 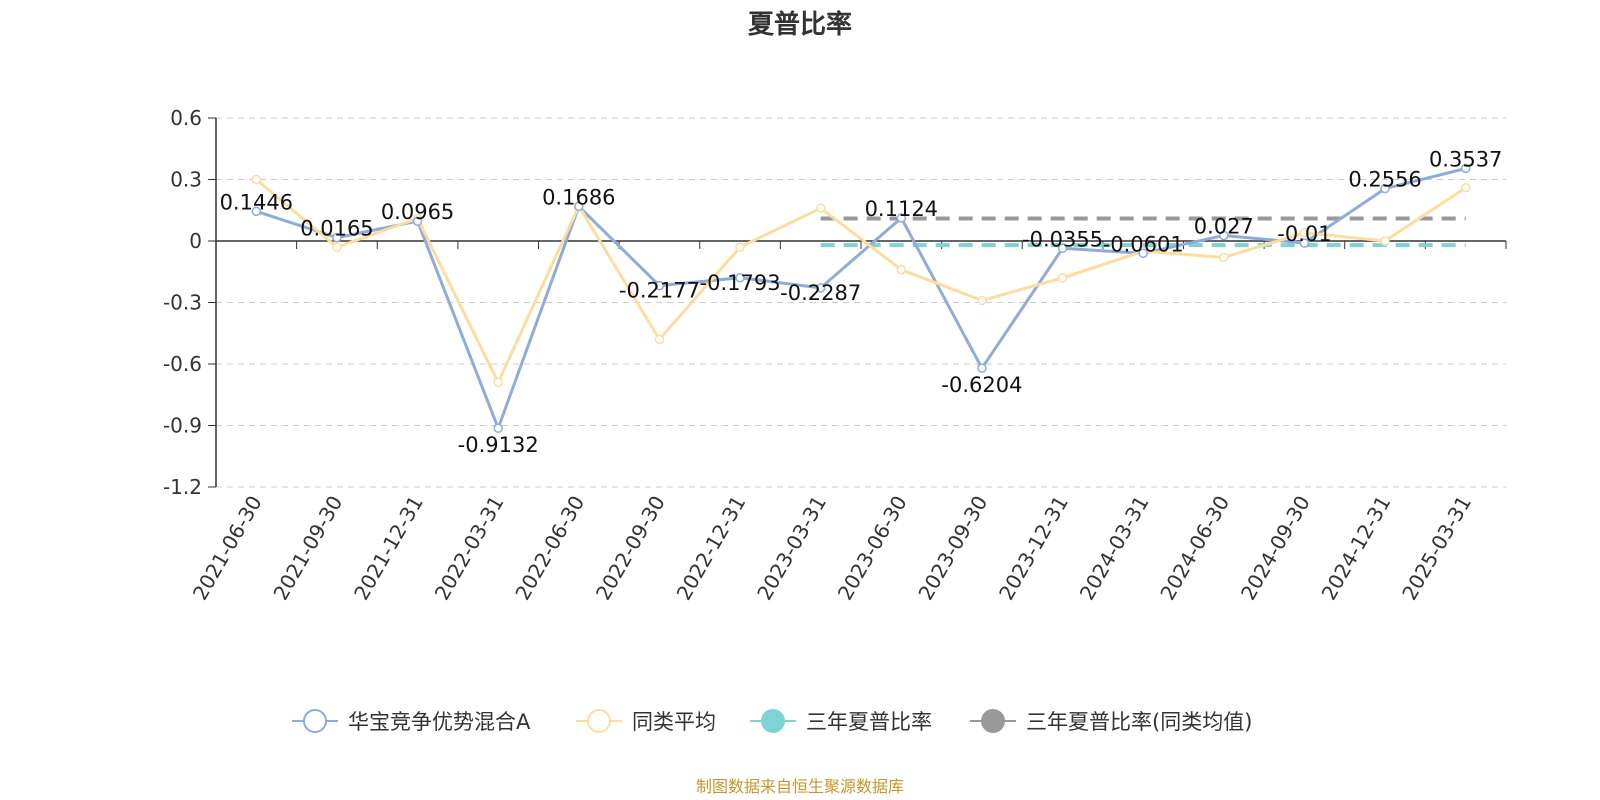 I want to click on x-tick-label: 2021-09-30, so click(x=307, y=548).